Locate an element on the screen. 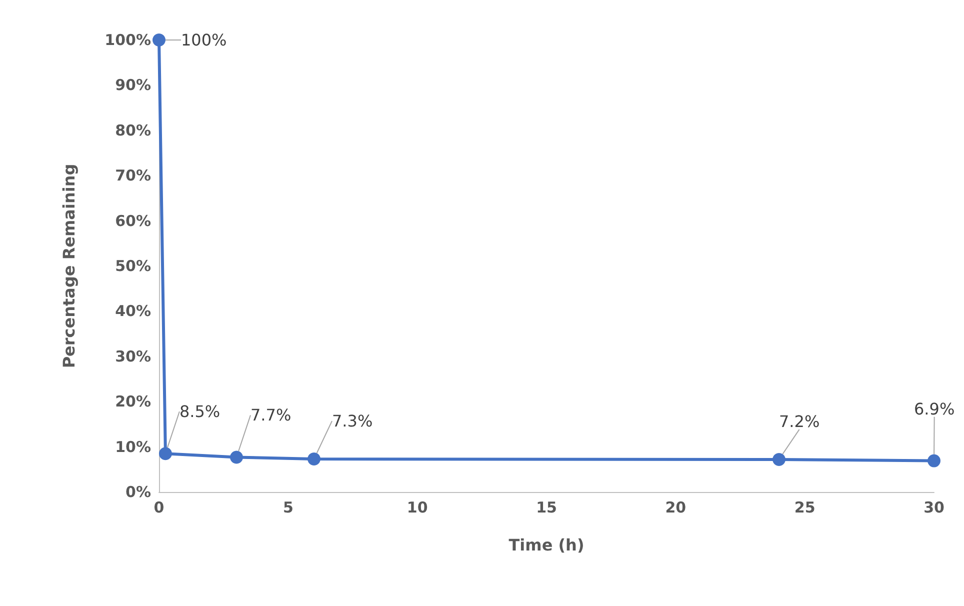 The width and height of the screenshot is (964, 606). y-tick-label: 30% is located at coordinates (133, 356).